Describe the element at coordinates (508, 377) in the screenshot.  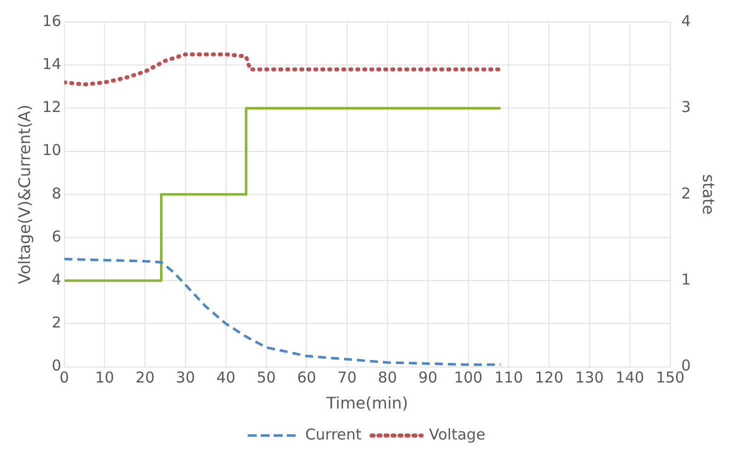
I see `x-tick-label: 110` at that location.